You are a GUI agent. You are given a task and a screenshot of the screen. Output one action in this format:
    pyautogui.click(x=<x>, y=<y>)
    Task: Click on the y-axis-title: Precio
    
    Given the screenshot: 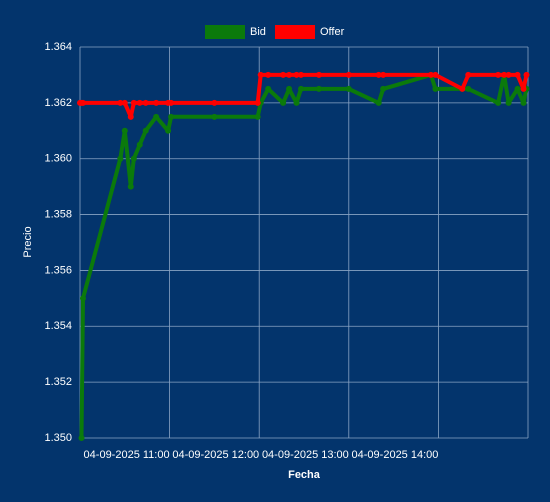 What is the action you would take?
    pyautogui.click(x=28, y=241)
    